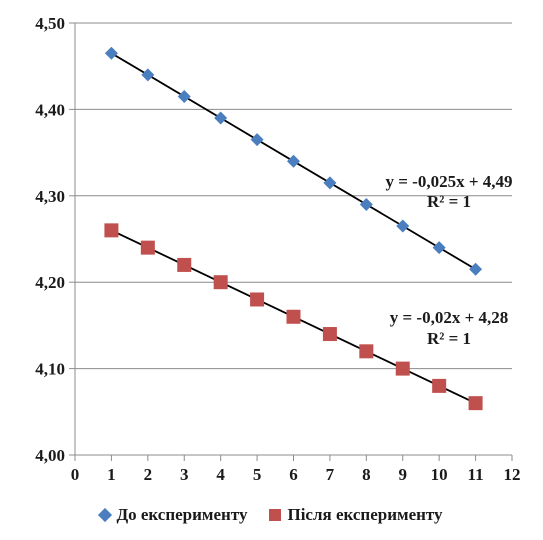 The width and height of the screenshot is (543, 540). What do you see at coordinates (148, 474) in the screenshot?
I see `x-tick-label: 2` at bounding box center [148, 474].